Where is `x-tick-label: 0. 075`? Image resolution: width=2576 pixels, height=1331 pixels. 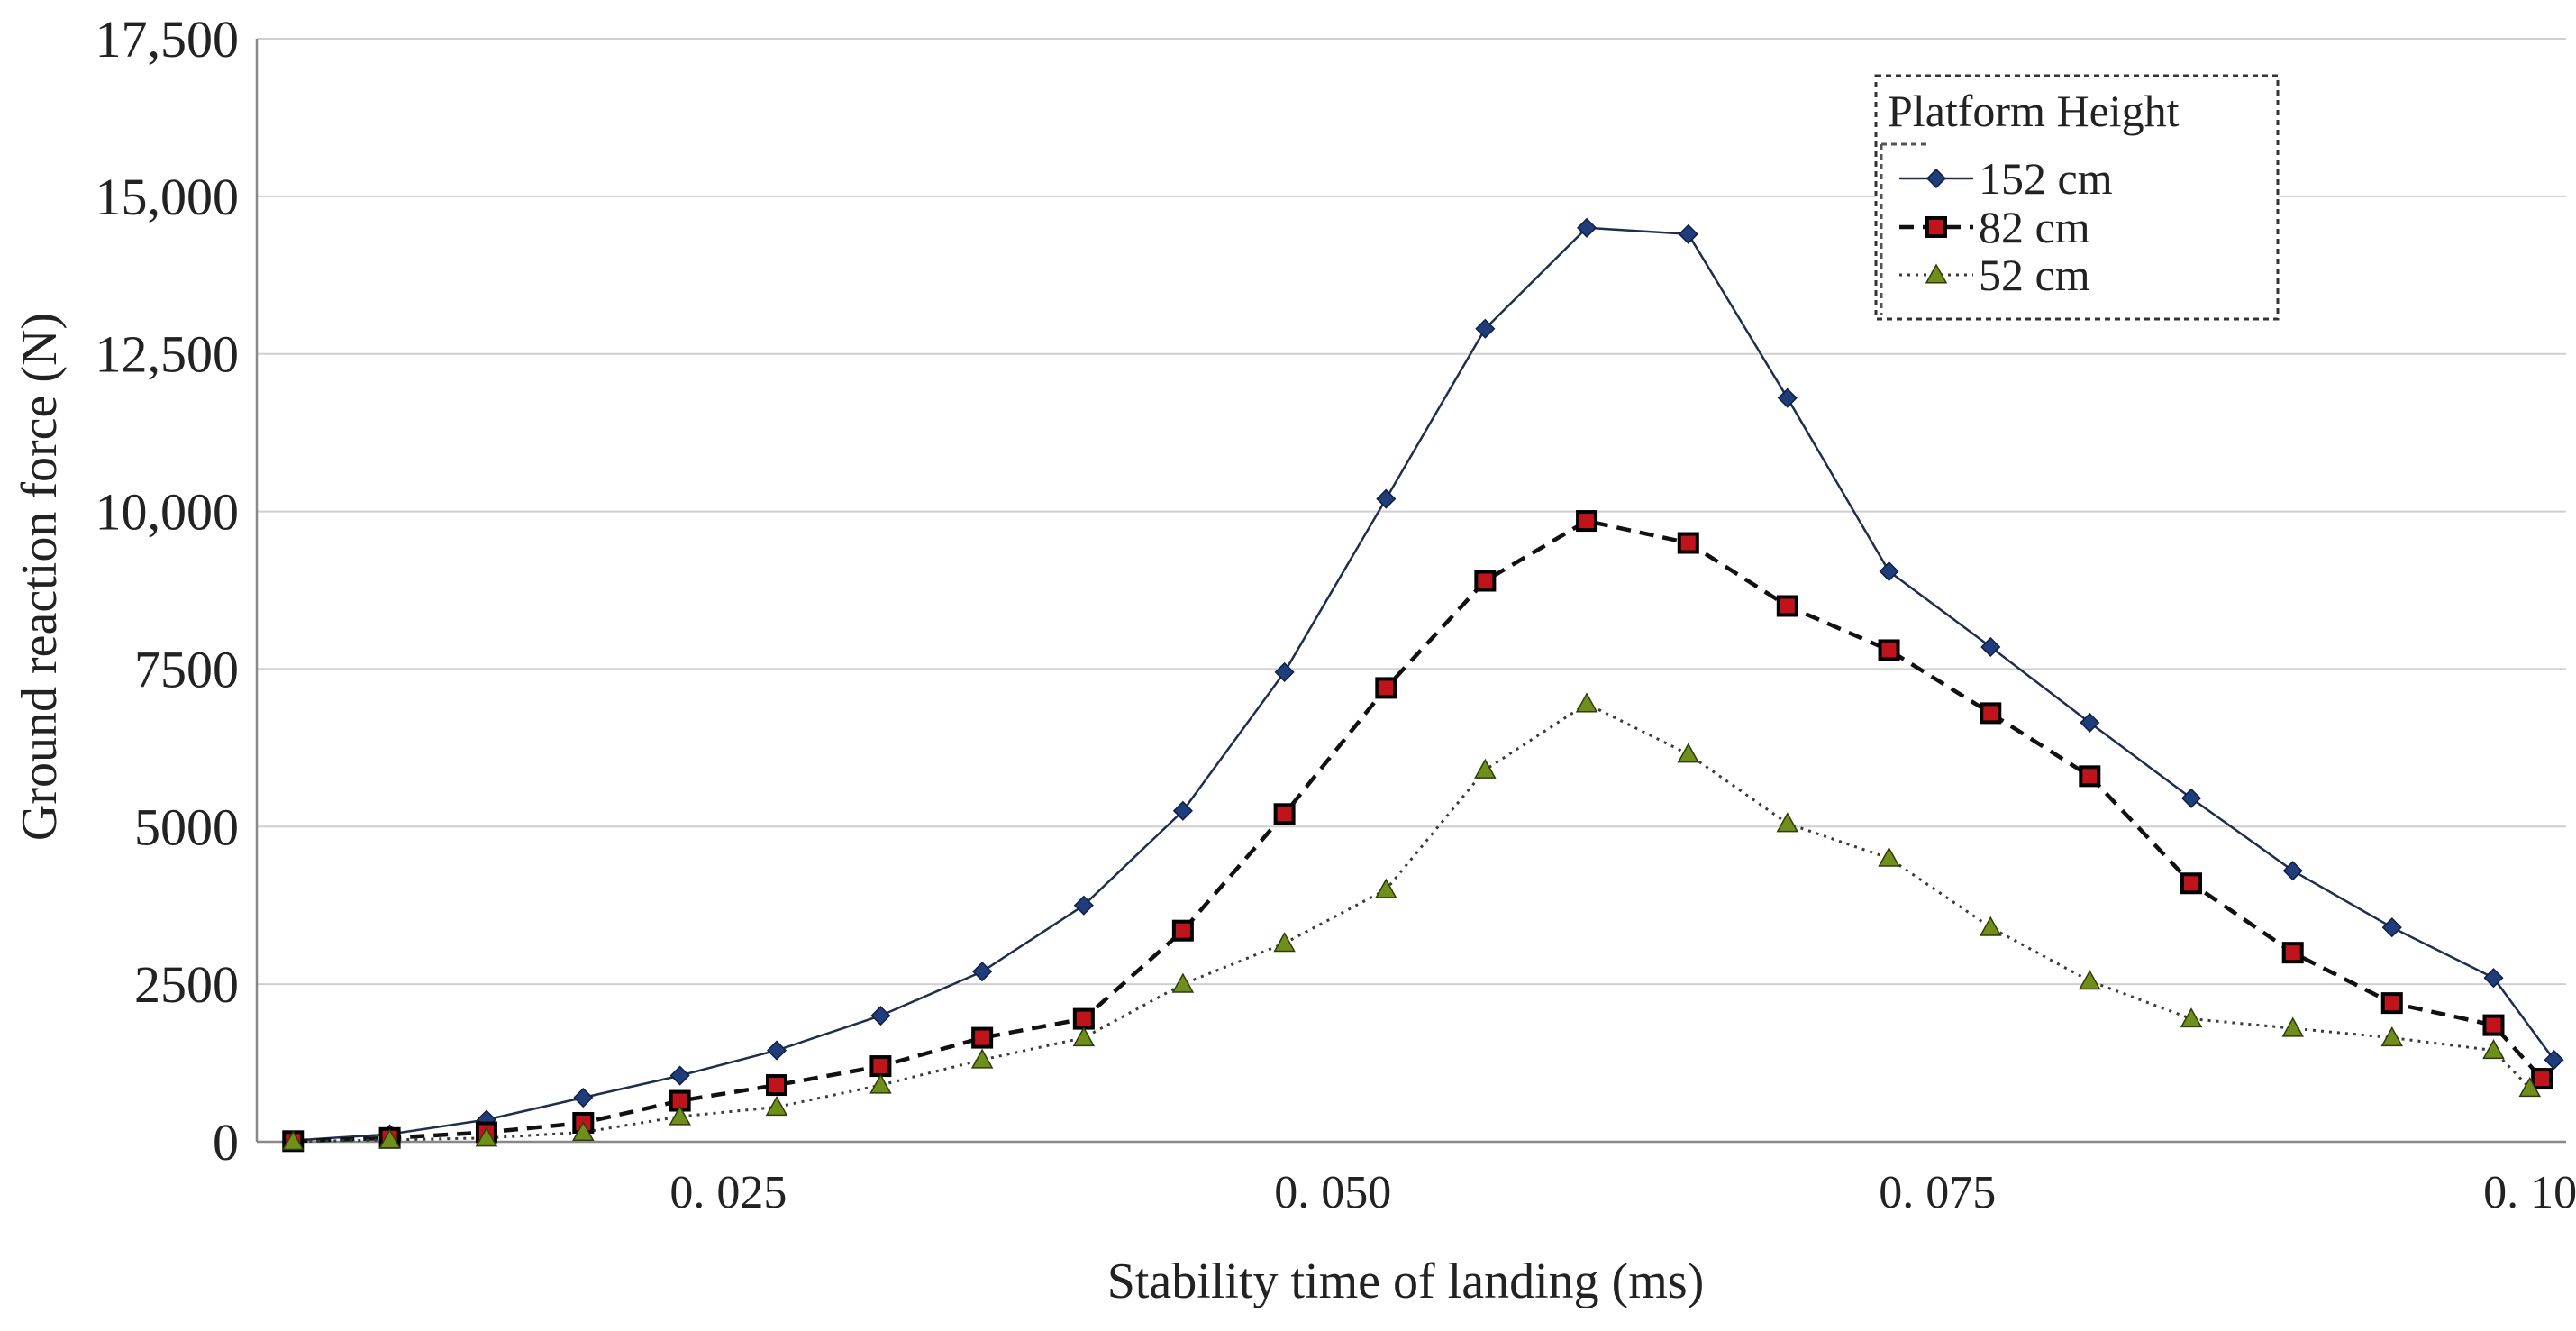 x-tick-label: 0. 075 is located at coordinates (1937, 1192).